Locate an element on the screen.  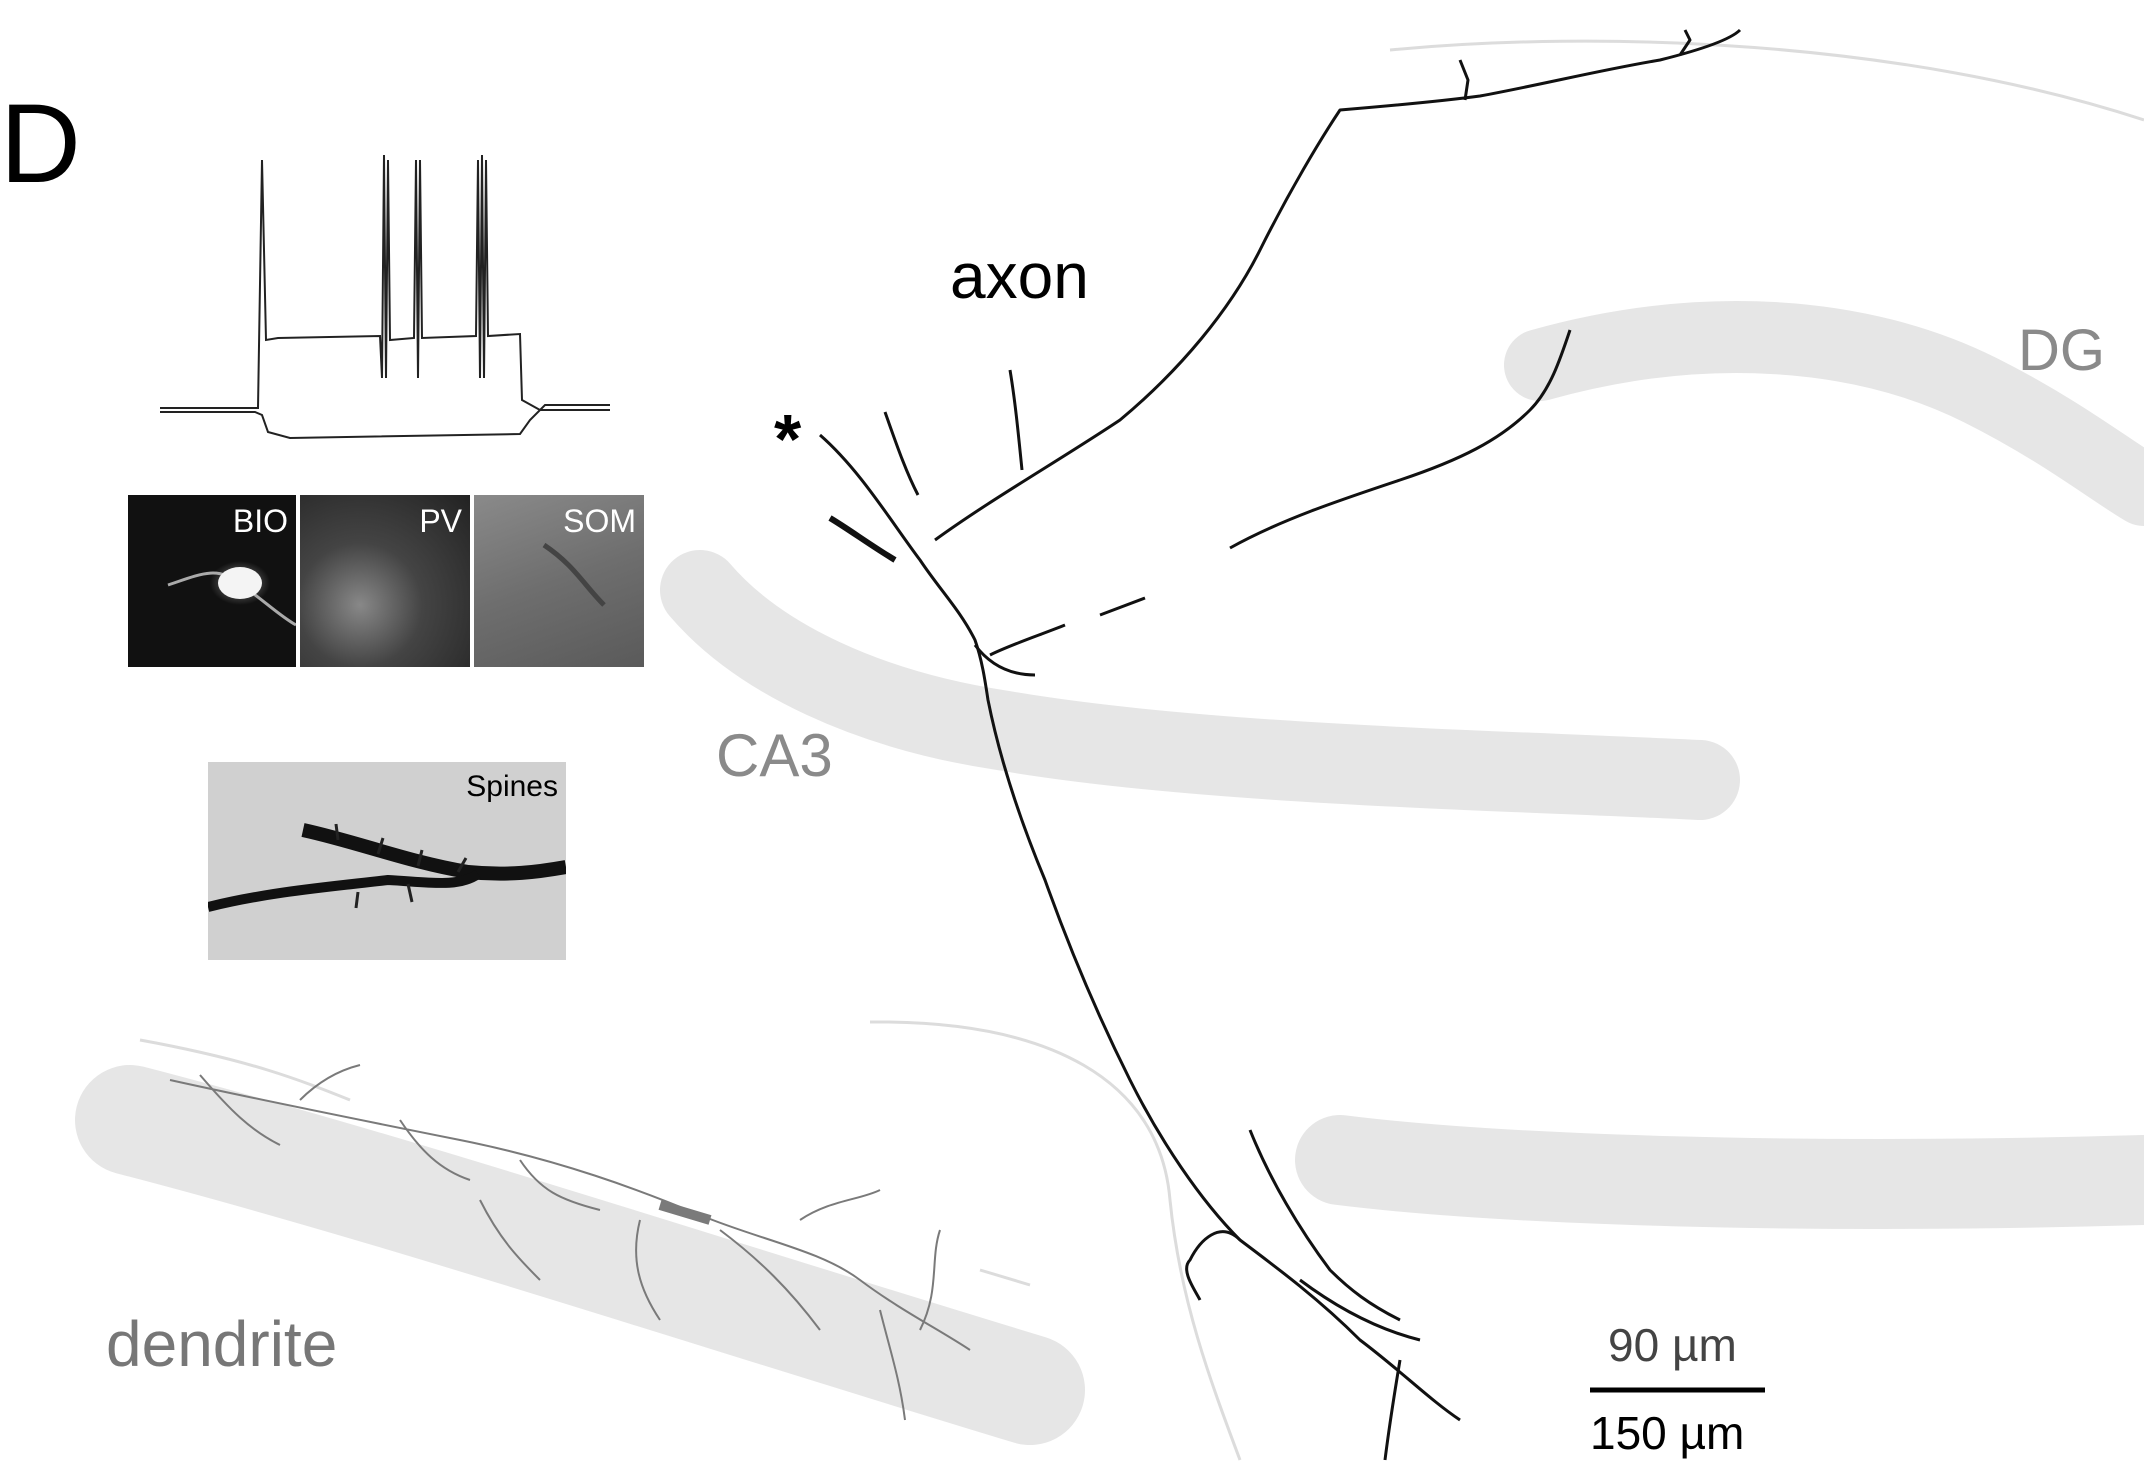
axon-twig-up1 is located at coordinates (1016, 420).